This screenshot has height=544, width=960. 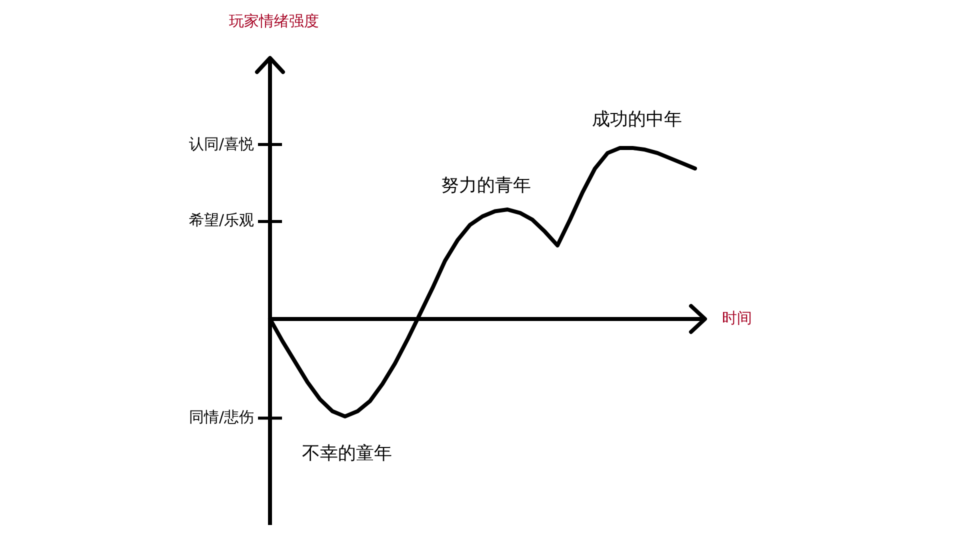 I want to click on x-axis-title: 时间, so click(x=737, y=318).